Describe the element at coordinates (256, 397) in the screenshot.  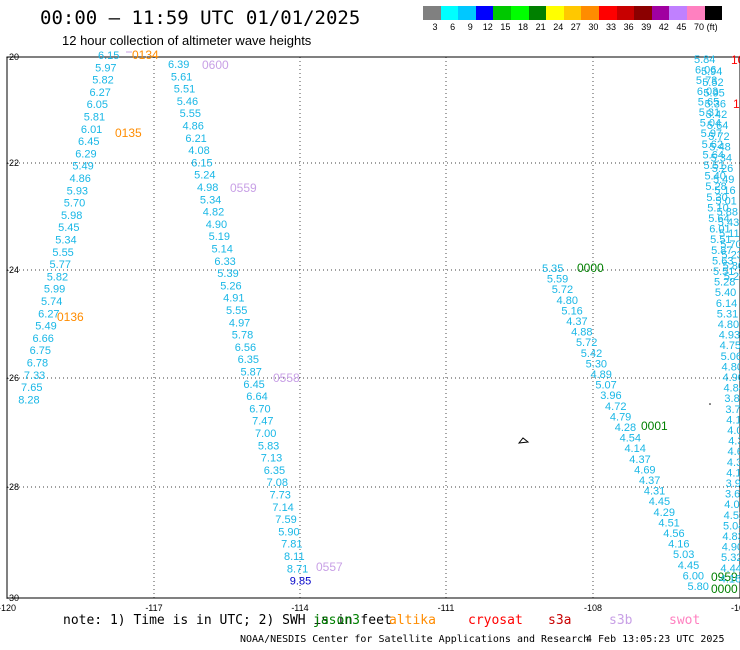
I see `wave-height-label: 6.64` at that location.